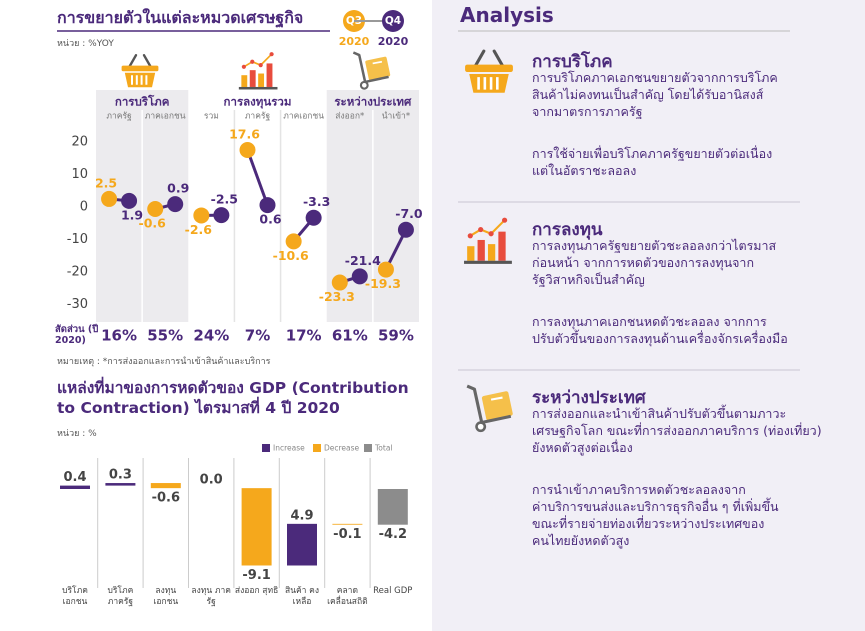 The image size is (865, 631). Describe the element at coordinates (393, 591) in the screenshot. I see `category-label: Real GDP` at that location.